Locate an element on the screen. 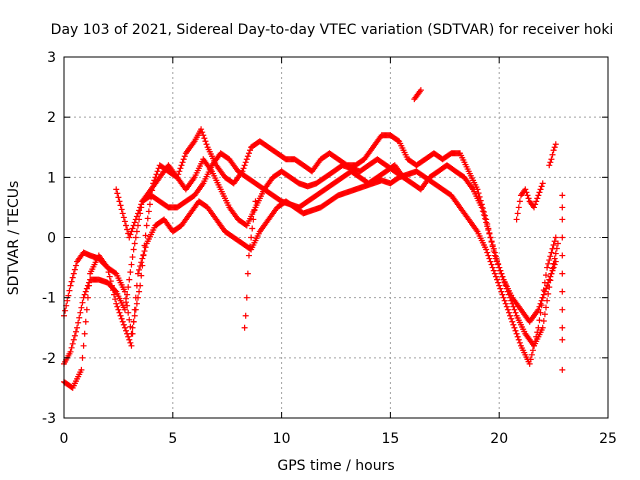  x-axis-label: GPS time / hours is located at coordinates (335, 466).